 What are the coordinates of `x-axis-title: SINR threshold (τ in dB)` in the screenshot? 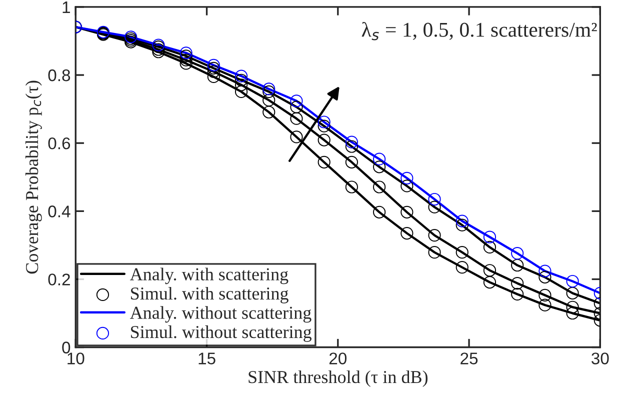 It's located at (338, 378).